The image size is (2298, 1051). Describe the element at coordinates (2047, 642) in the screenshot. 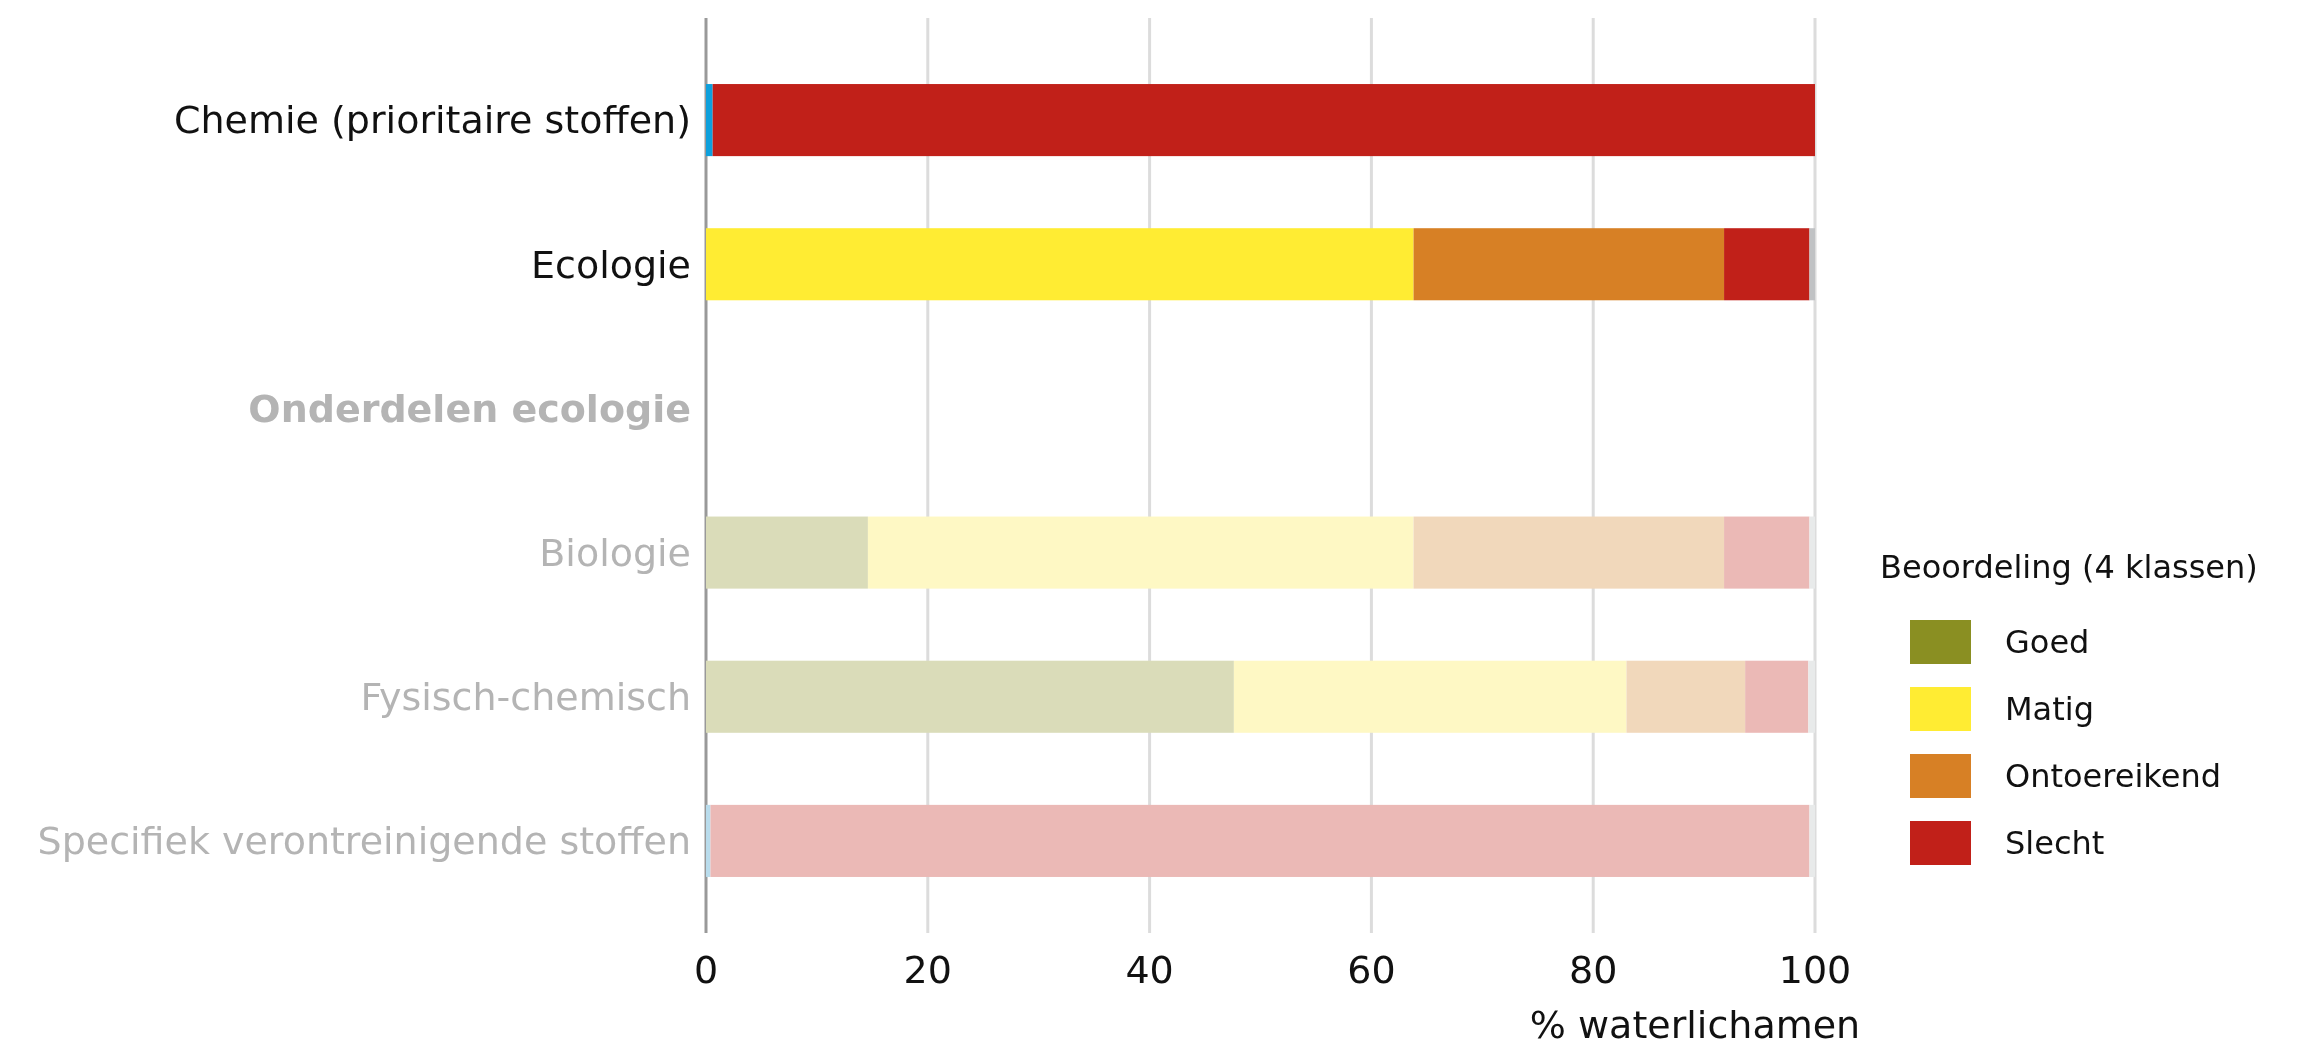

I see `text: Goed` at that location.